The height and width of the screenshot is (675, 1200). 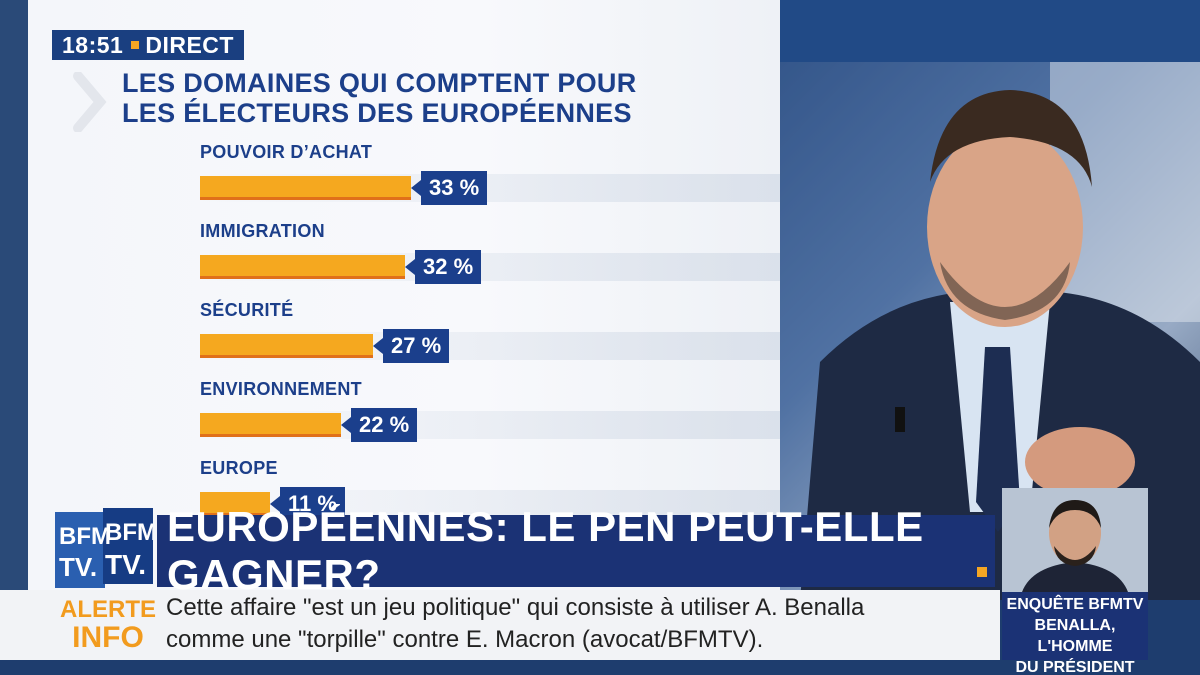 I want to click on alert-info-label: ALERTE INFO, so click(x=108, y=625).